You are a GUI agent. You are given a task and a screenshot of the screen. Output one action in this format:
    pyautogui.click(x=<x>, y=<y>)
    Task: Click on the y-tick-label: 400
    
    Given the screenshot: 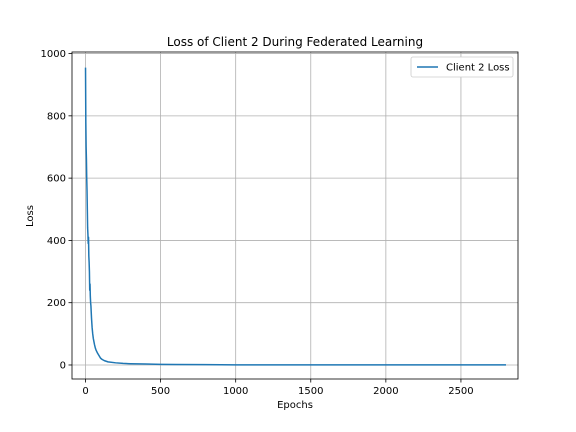 What is the action you would take?
    pyautogui.click(x=56, y=241)
    